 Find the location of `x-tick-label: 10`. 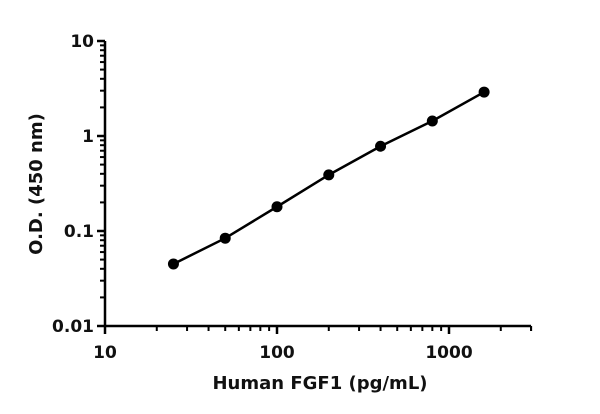

x-tick-label: 10 is located at coordinates (105, 353).